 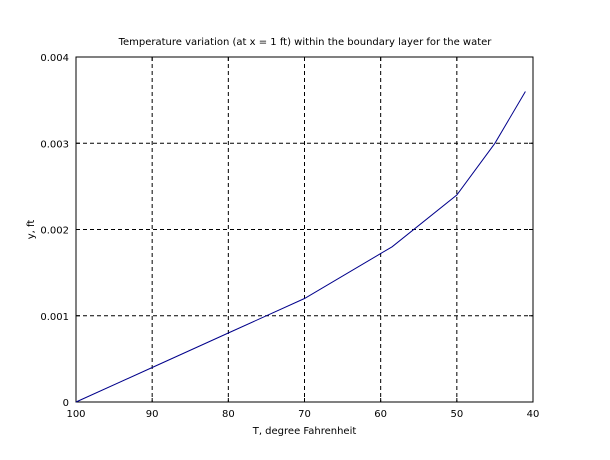 What do you see at coordinates (54, 231) in the screenshot?
I see `y-tick-label: 0.002` at bounding box center [54, 231].